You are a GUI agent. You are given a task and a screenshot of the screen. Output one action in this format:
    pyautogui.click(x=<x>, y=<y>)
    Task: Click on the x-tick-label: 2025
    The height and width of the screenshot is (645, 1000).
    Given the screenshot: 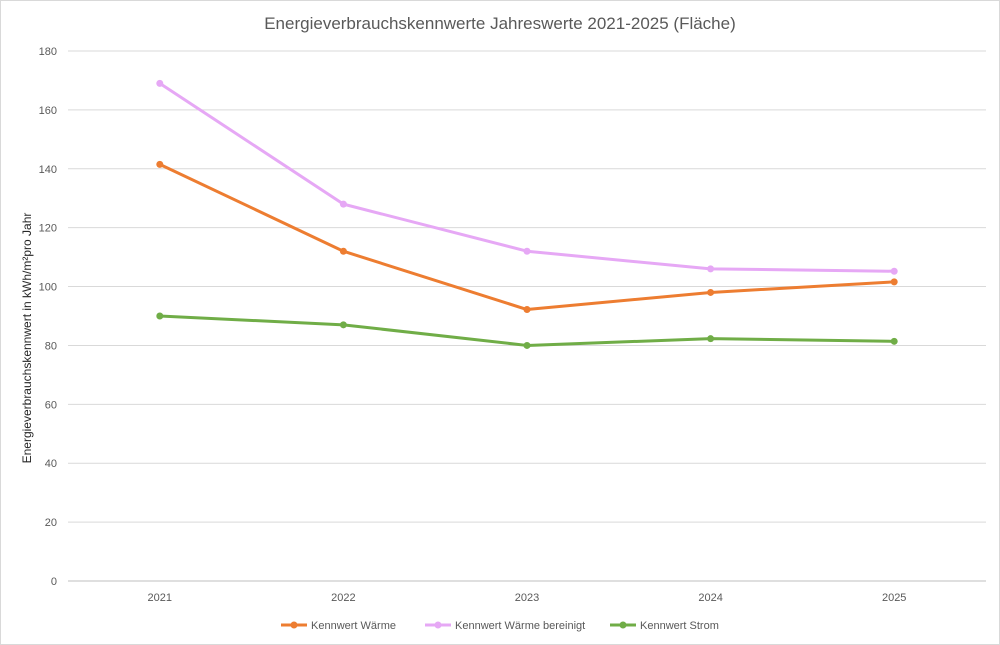 What is the action you would take?
    pyautogui.click(x=894, y=598)
    